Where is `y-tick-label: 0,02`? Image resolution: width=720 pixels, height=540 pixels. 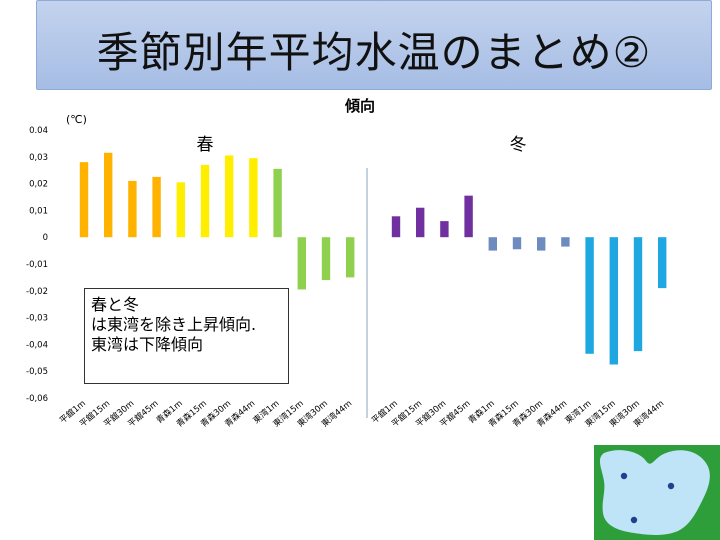 y-tick-label: 0,02 is located at coordinates (38, 185).